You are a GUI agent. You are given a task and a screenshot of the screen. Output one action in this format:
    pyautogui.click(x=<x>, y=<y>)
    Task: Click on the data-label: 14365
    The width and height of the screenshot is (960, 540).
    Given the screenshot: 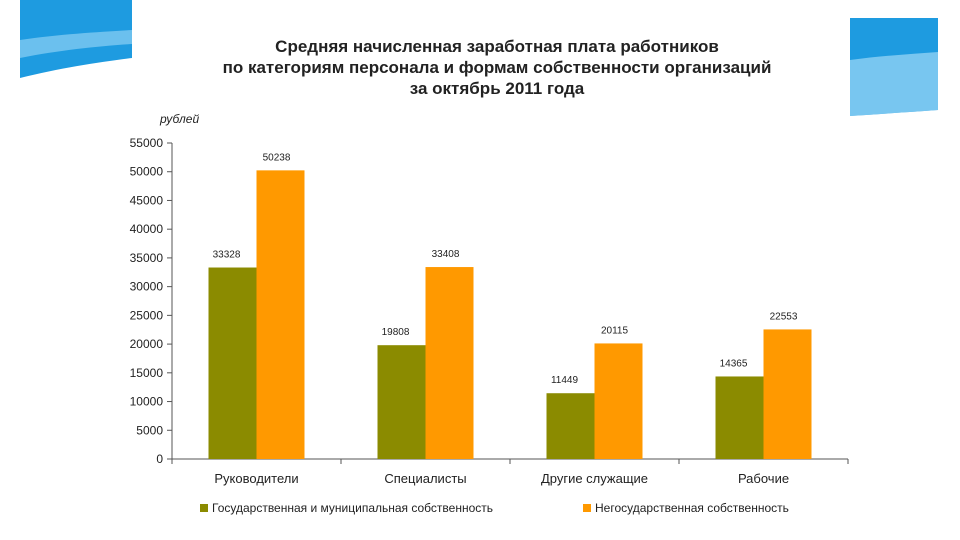 What is the action you would take?
    pyautogui.click(x=734, y=363)
    